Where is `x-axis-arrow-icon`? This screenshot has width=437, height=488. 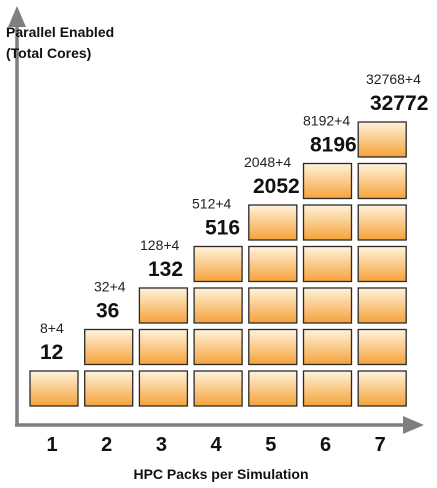
x-axis-arrow-icon is located at coordinates (413, 425).